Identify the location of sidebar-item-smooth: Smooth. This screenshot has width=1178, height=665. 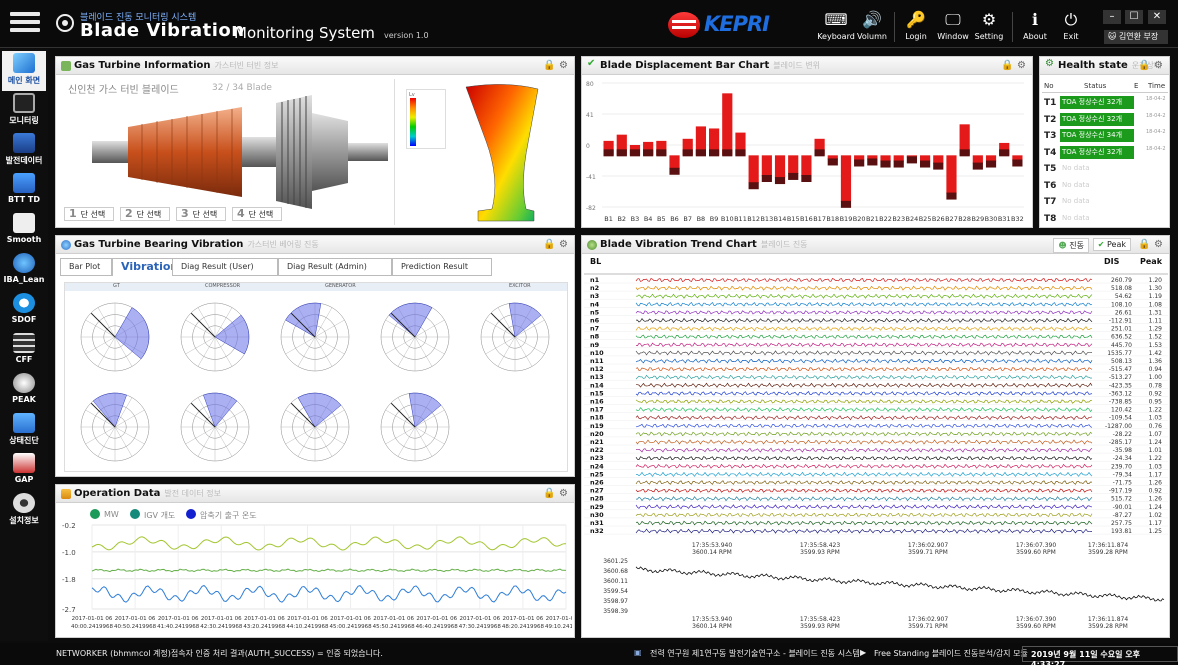
(24, 231).